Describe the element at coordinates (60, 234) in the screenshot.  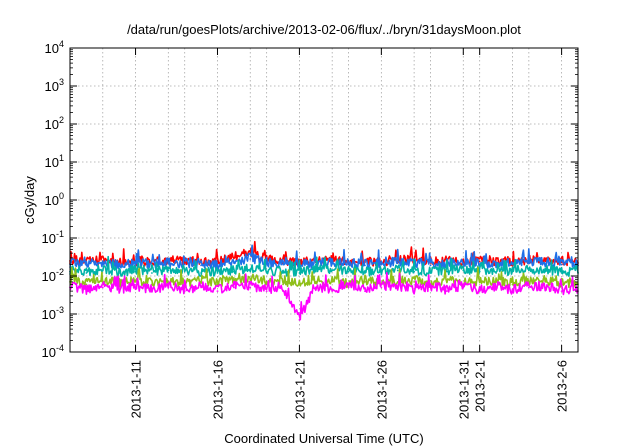
I see `y-tick-exponent: -1` at that location.